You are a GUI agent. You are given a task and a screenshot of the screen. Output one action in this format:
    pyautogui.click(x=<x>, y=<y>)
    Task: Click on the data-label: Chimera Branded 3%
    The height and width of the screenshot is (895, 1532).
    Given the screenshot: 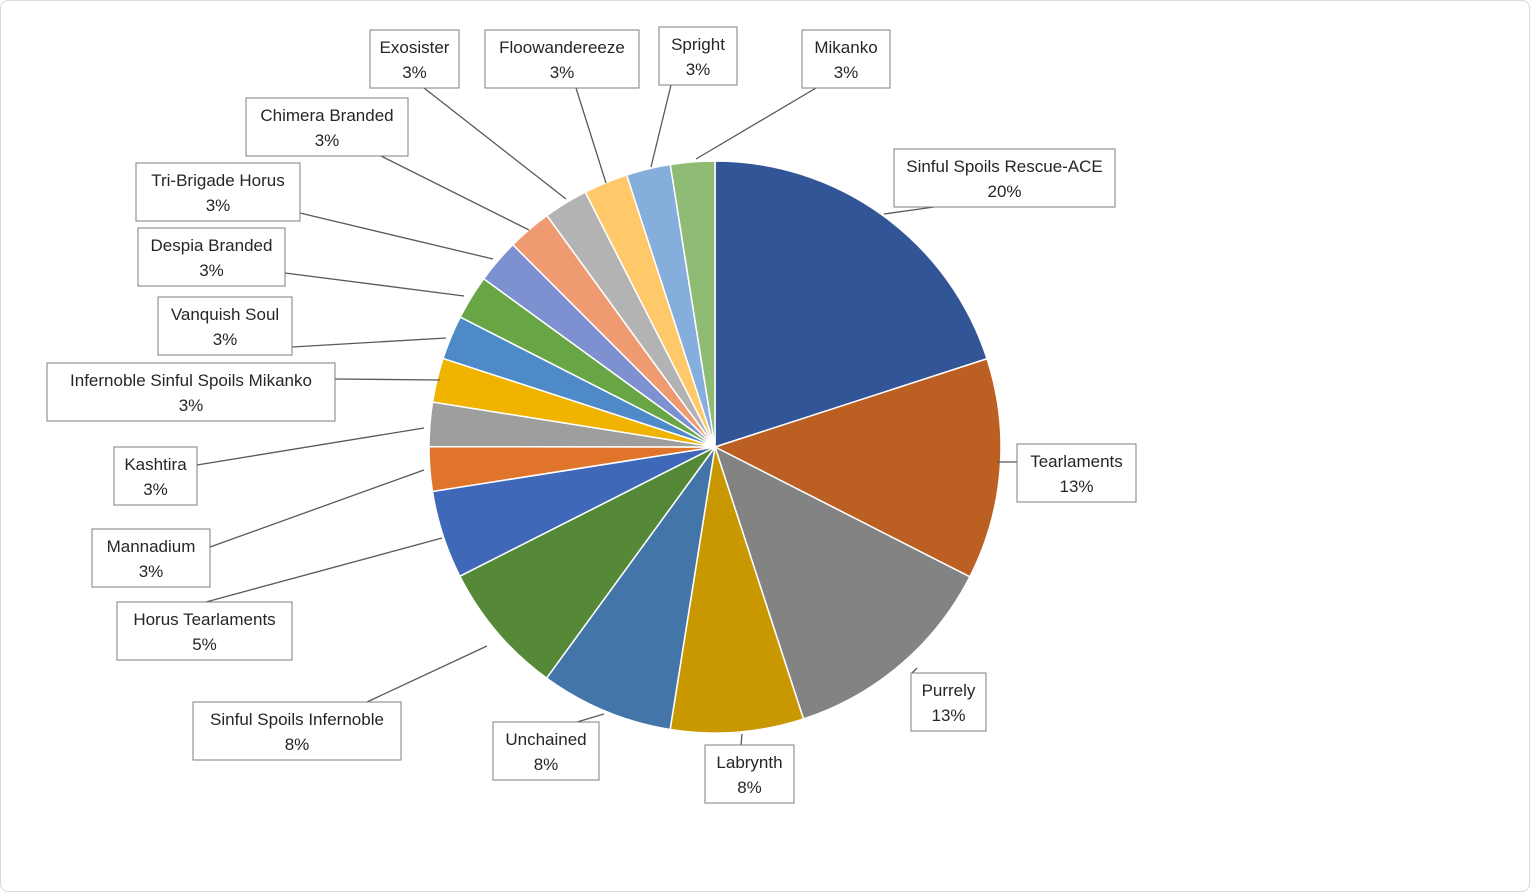 What is the action you would take?
    pyautogui.click(x=327, y=127)
    